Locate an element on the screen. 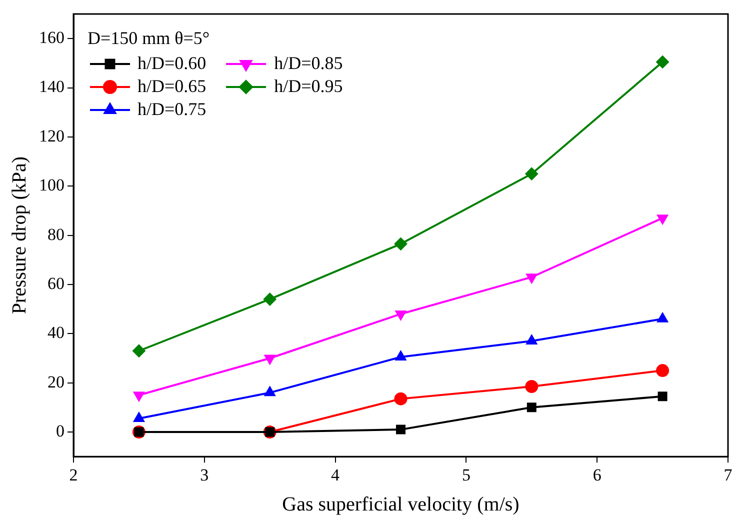  legend-label: h/D=0.65 is located at coordinates (172, 86).